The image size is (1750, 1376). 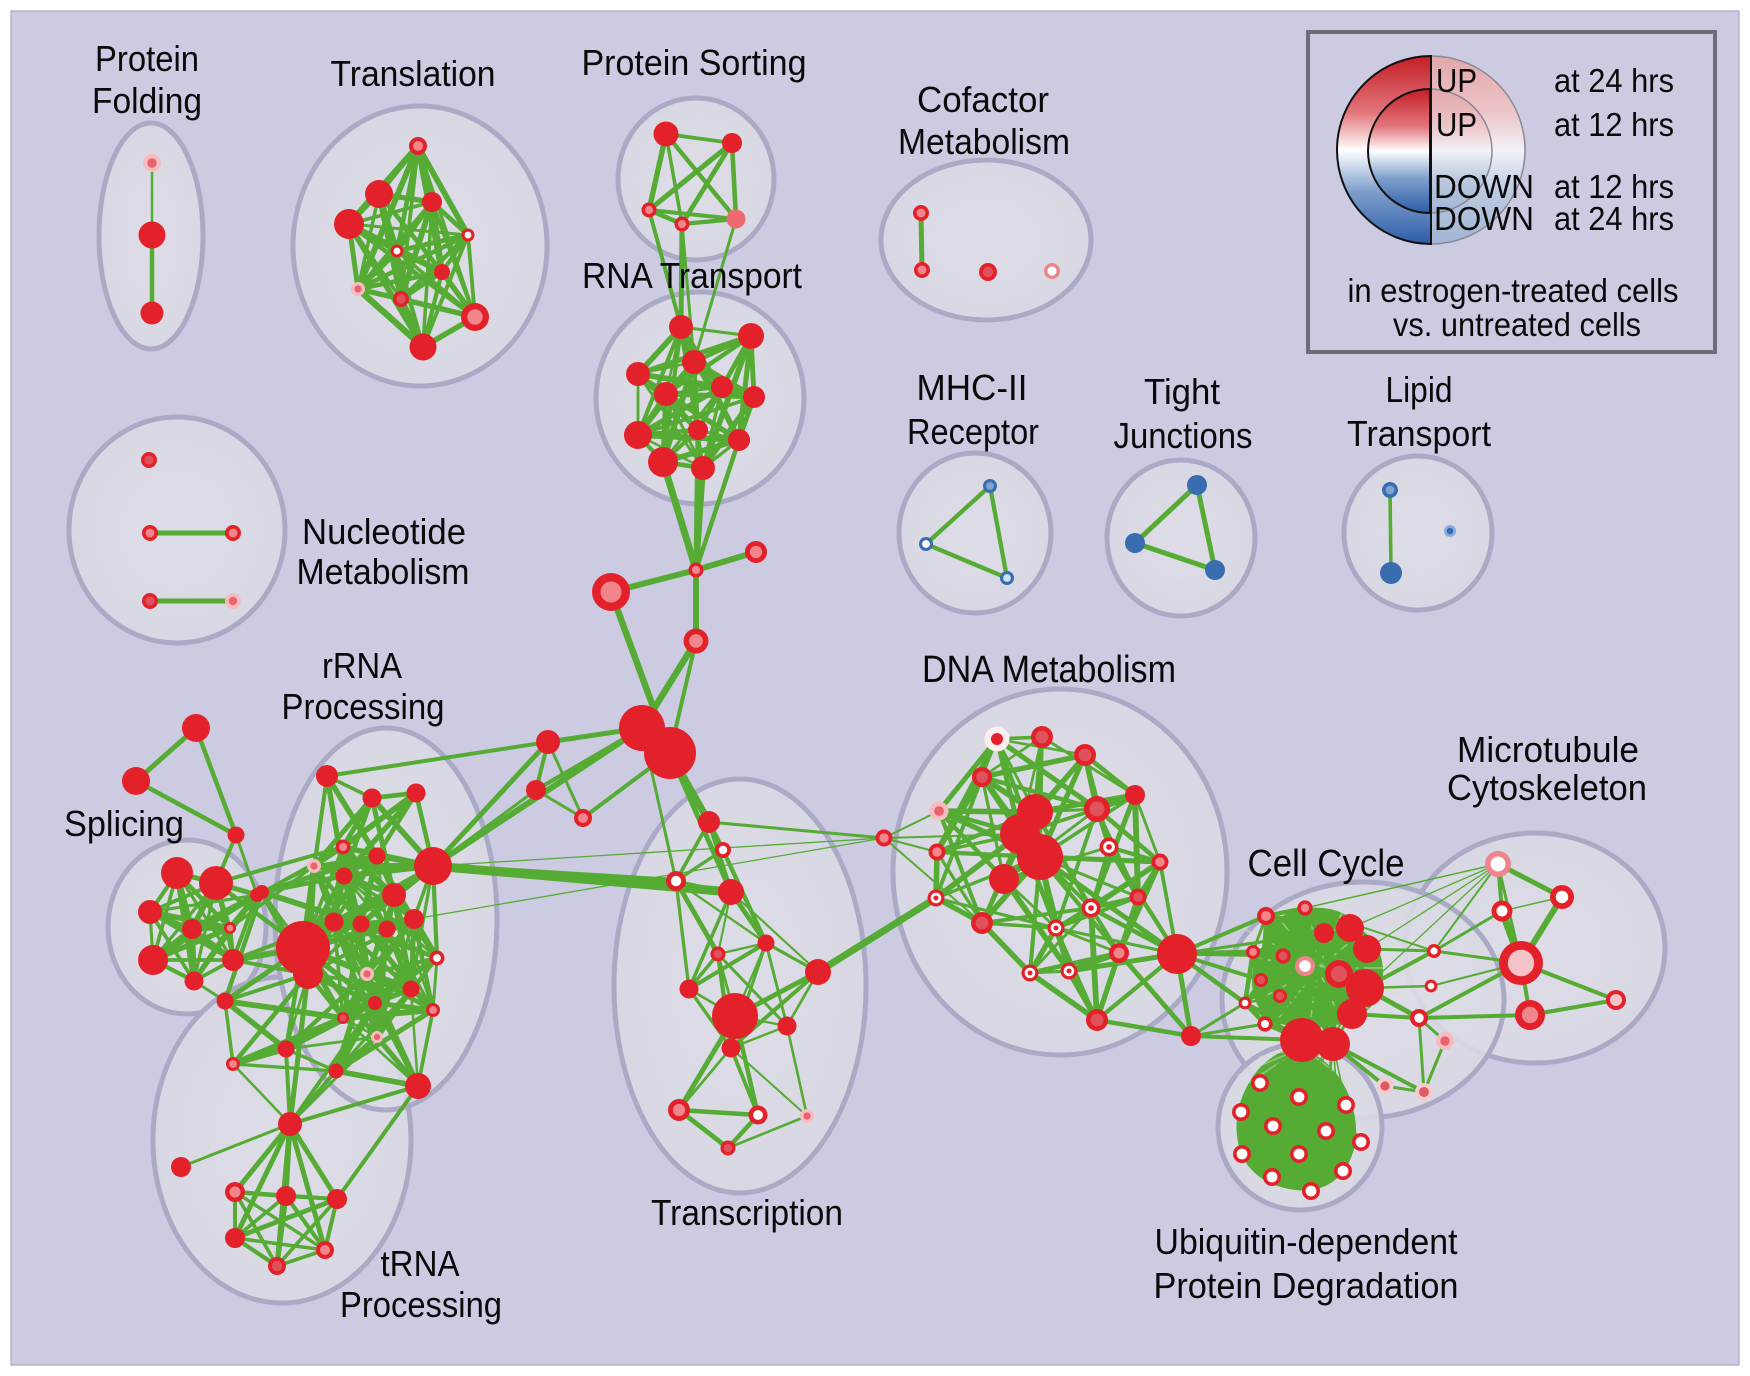 I want to click on svg-text: Nucleotide, so click(x=384, y=531).